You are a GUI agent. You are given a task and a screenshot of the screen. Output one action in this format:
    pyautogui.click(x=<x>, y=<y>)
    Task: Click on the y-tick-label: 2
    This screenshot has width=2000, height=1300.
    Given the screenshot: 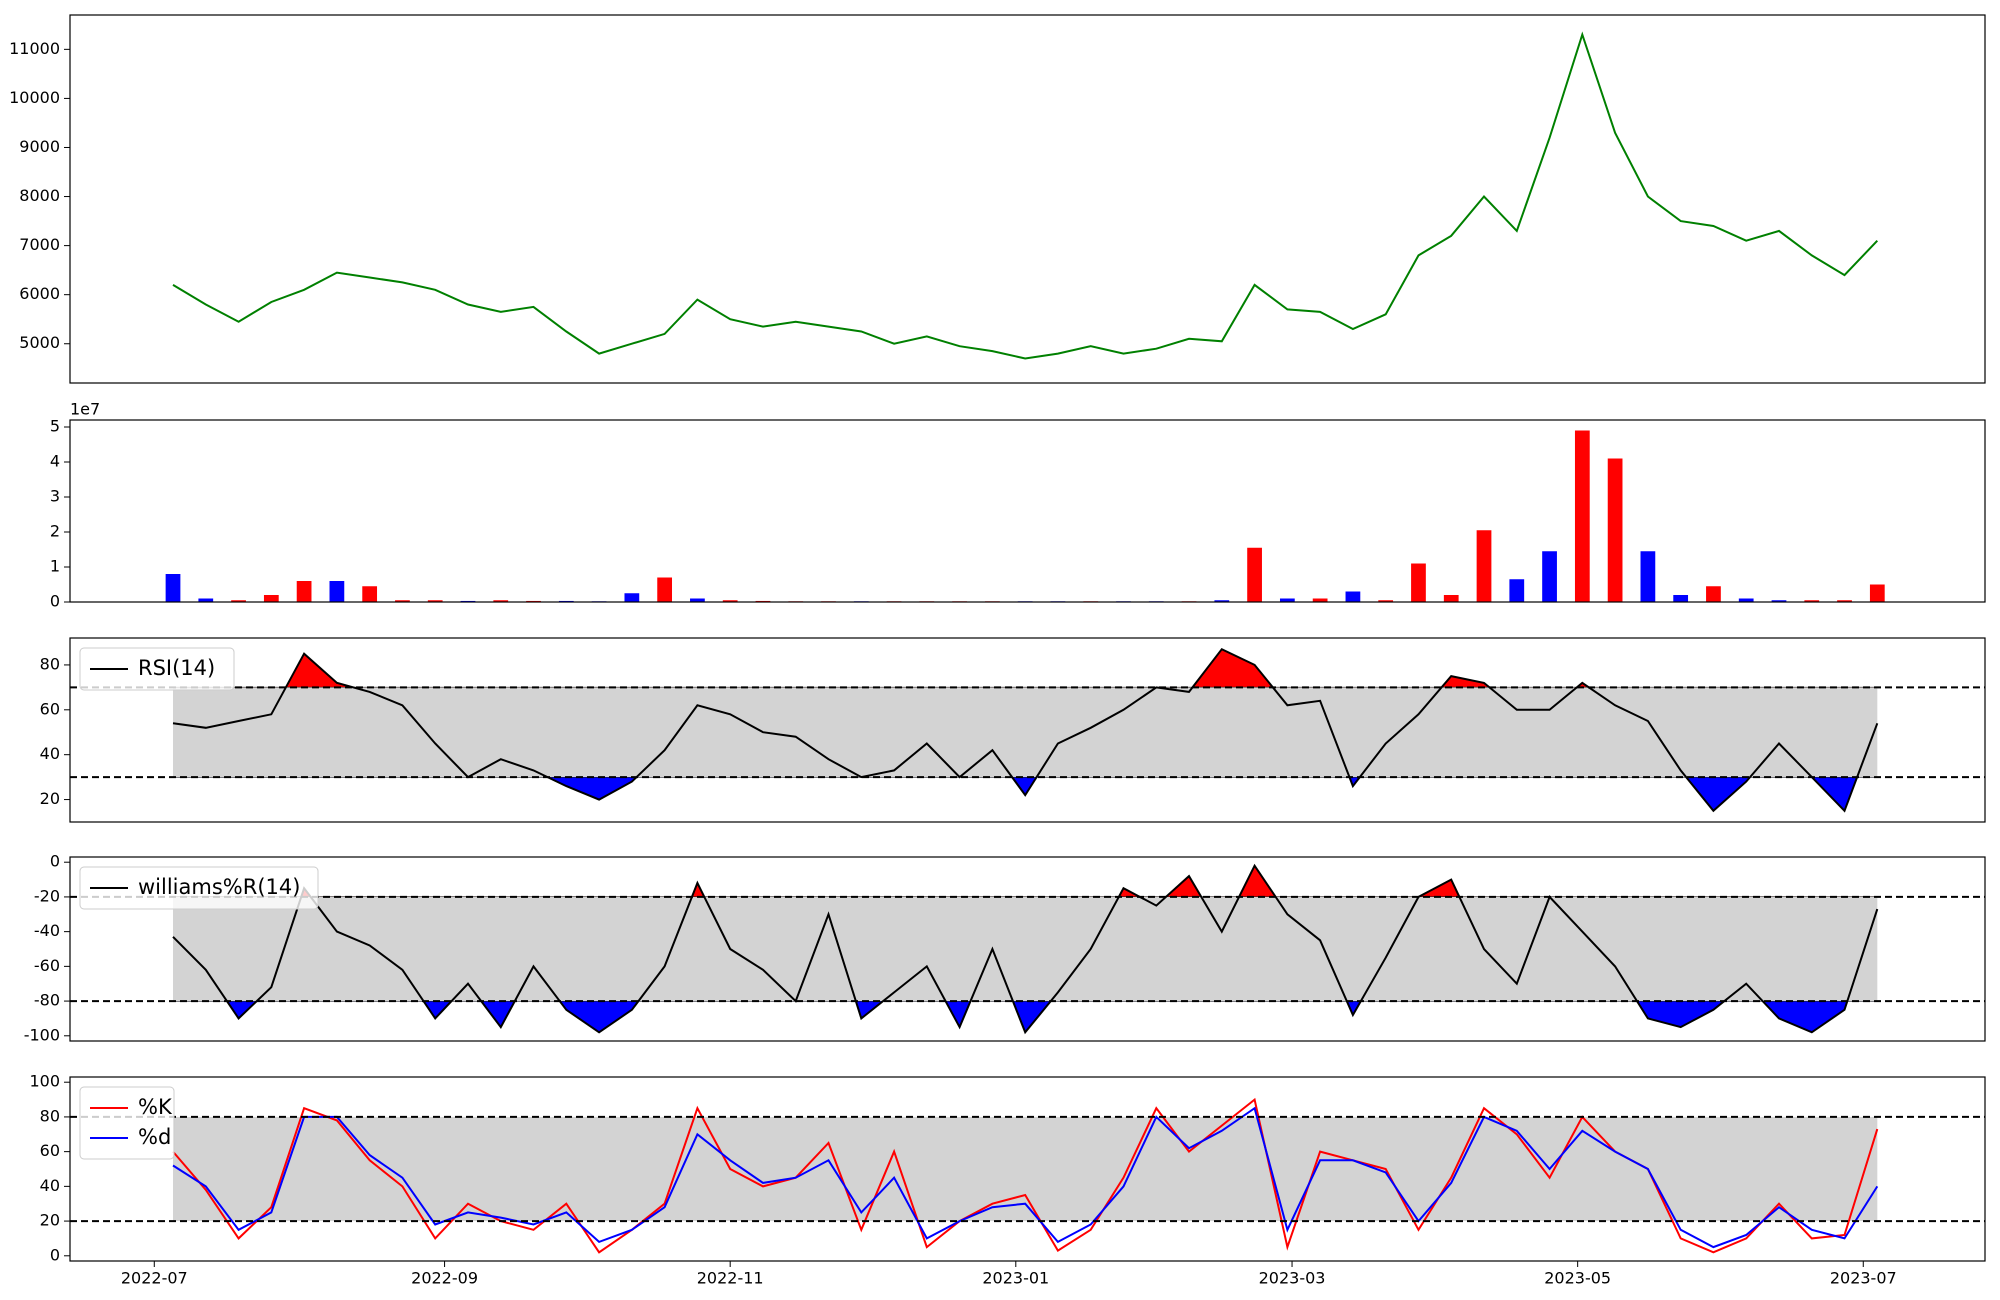 What is the action you would take?
    pyautogui.click(x=55, y=531)
    